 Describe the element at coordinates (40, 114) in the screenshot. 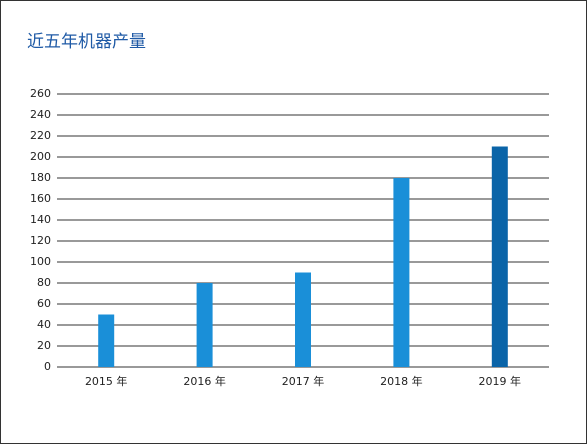

I see `y-tick-label: 240` at that location.